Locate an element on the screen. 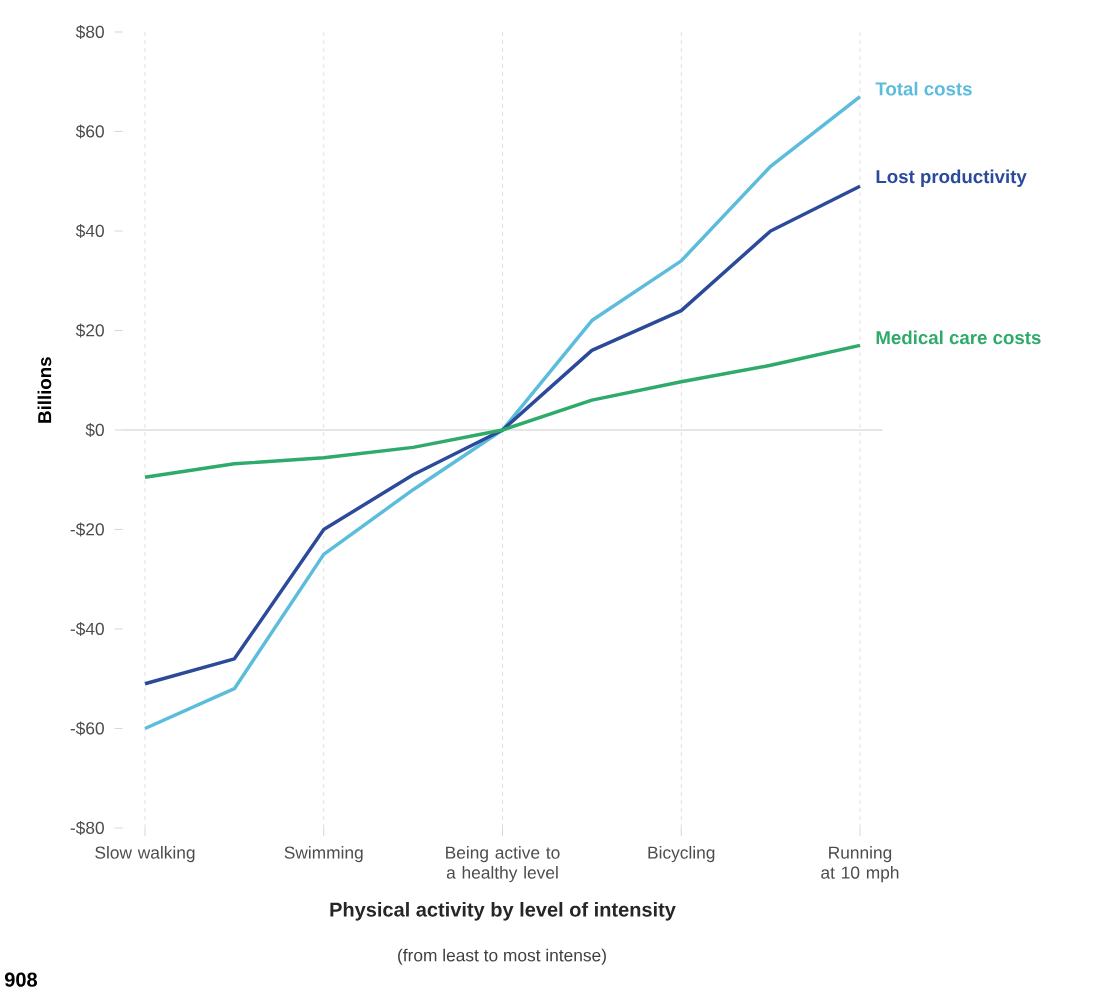 The width and height of the screenshot is (1100, 991). x-tick-label: Being active to a healthy level is located at coordinates (503, 864).